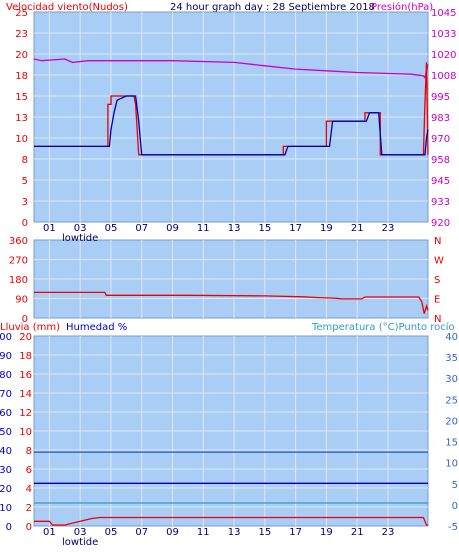  Describe the element at coordinates (440, 223) in the screenshot. I see `pressure-y-tick-label: 920` at that location.